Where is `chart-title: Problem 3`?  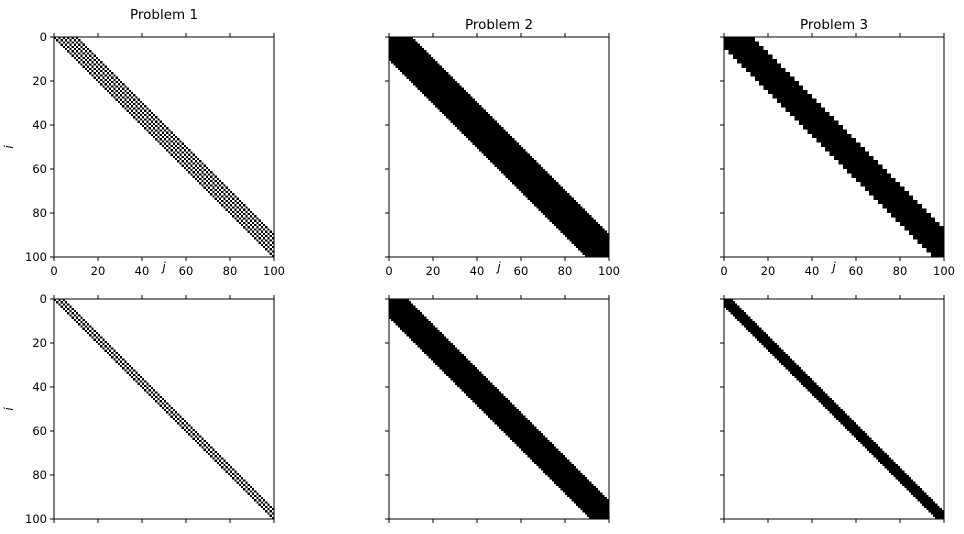 chart-title: Problem 3 is located at coordinates (834, 25).